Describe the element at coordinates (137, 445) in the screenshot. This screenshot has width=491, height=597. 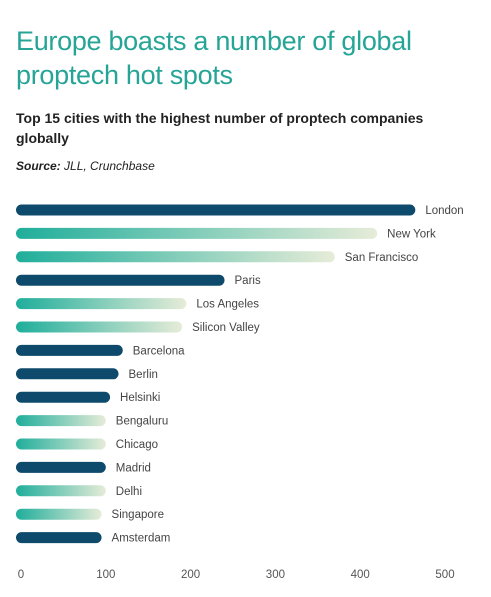
I see `bar-label-chicago: Chicago` at that location.